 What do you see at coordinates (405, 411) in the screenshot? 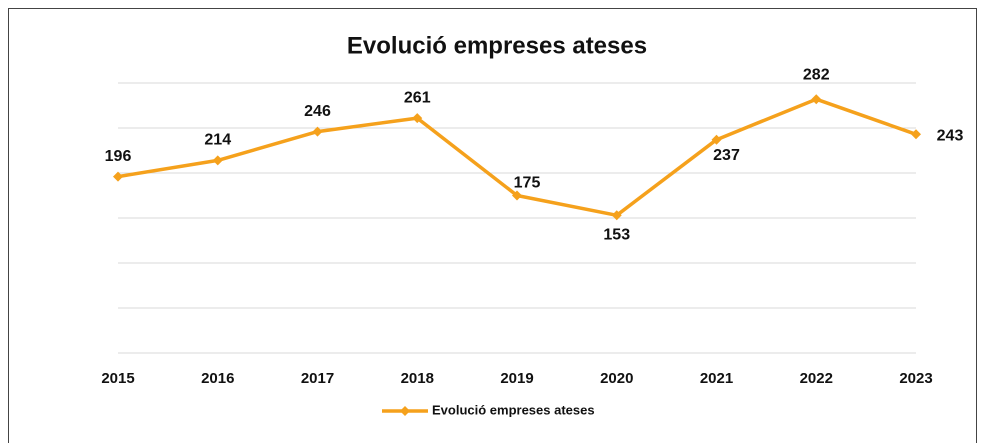
I see `legend-marker` at bounding box center [405, 411].